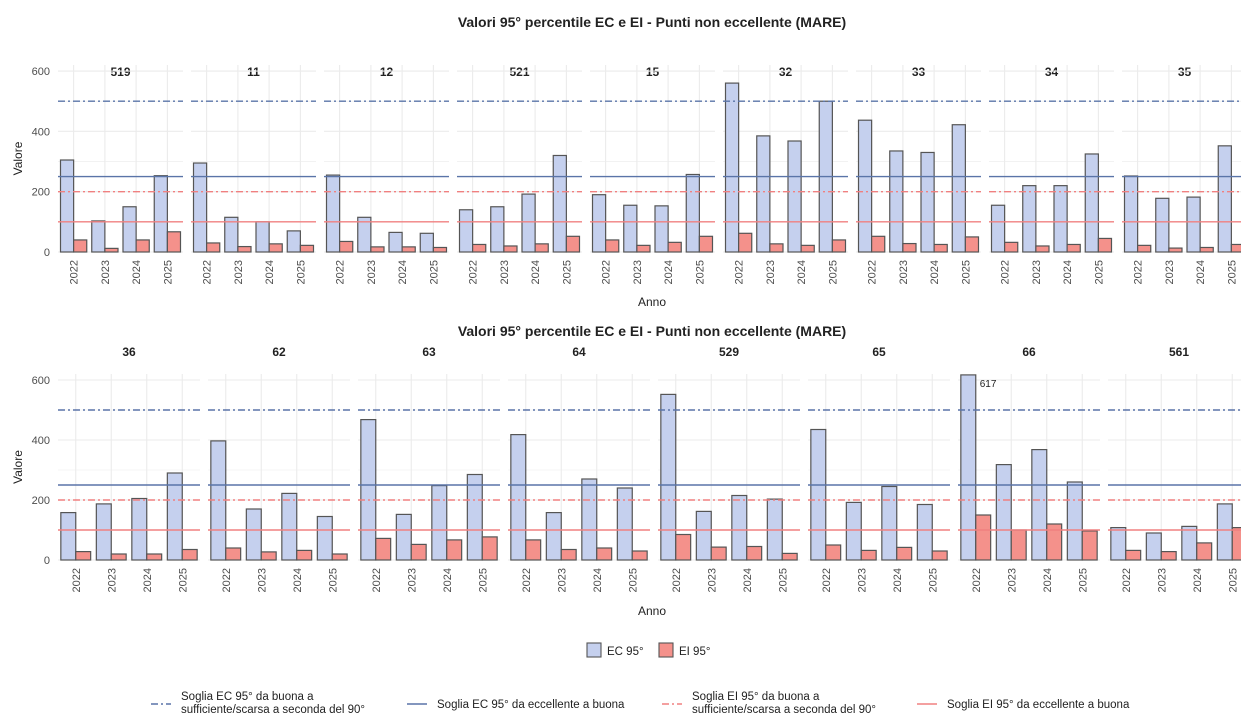 The height and width of the screenshot is (720, 1241). What do you see at coordinates (1029, 352) in the screenshot?
I see `panel-title: 66` at bounding box center [1029, 352].